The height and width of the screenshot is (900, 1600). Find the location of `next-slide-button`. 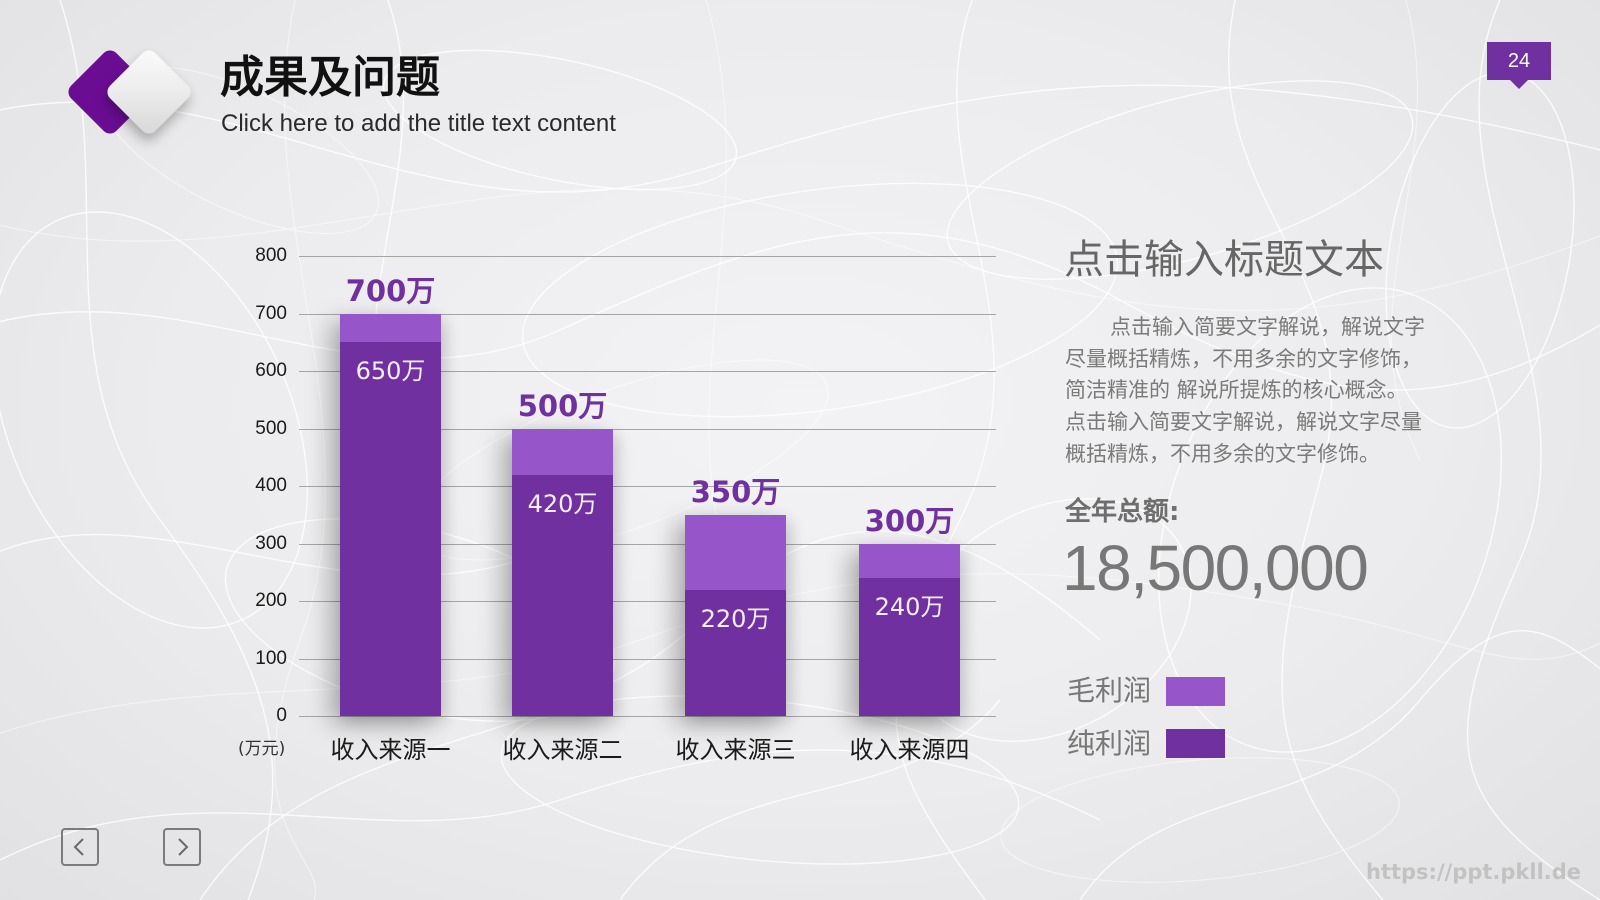

next-slide-button is located at coordinates (182, 847).